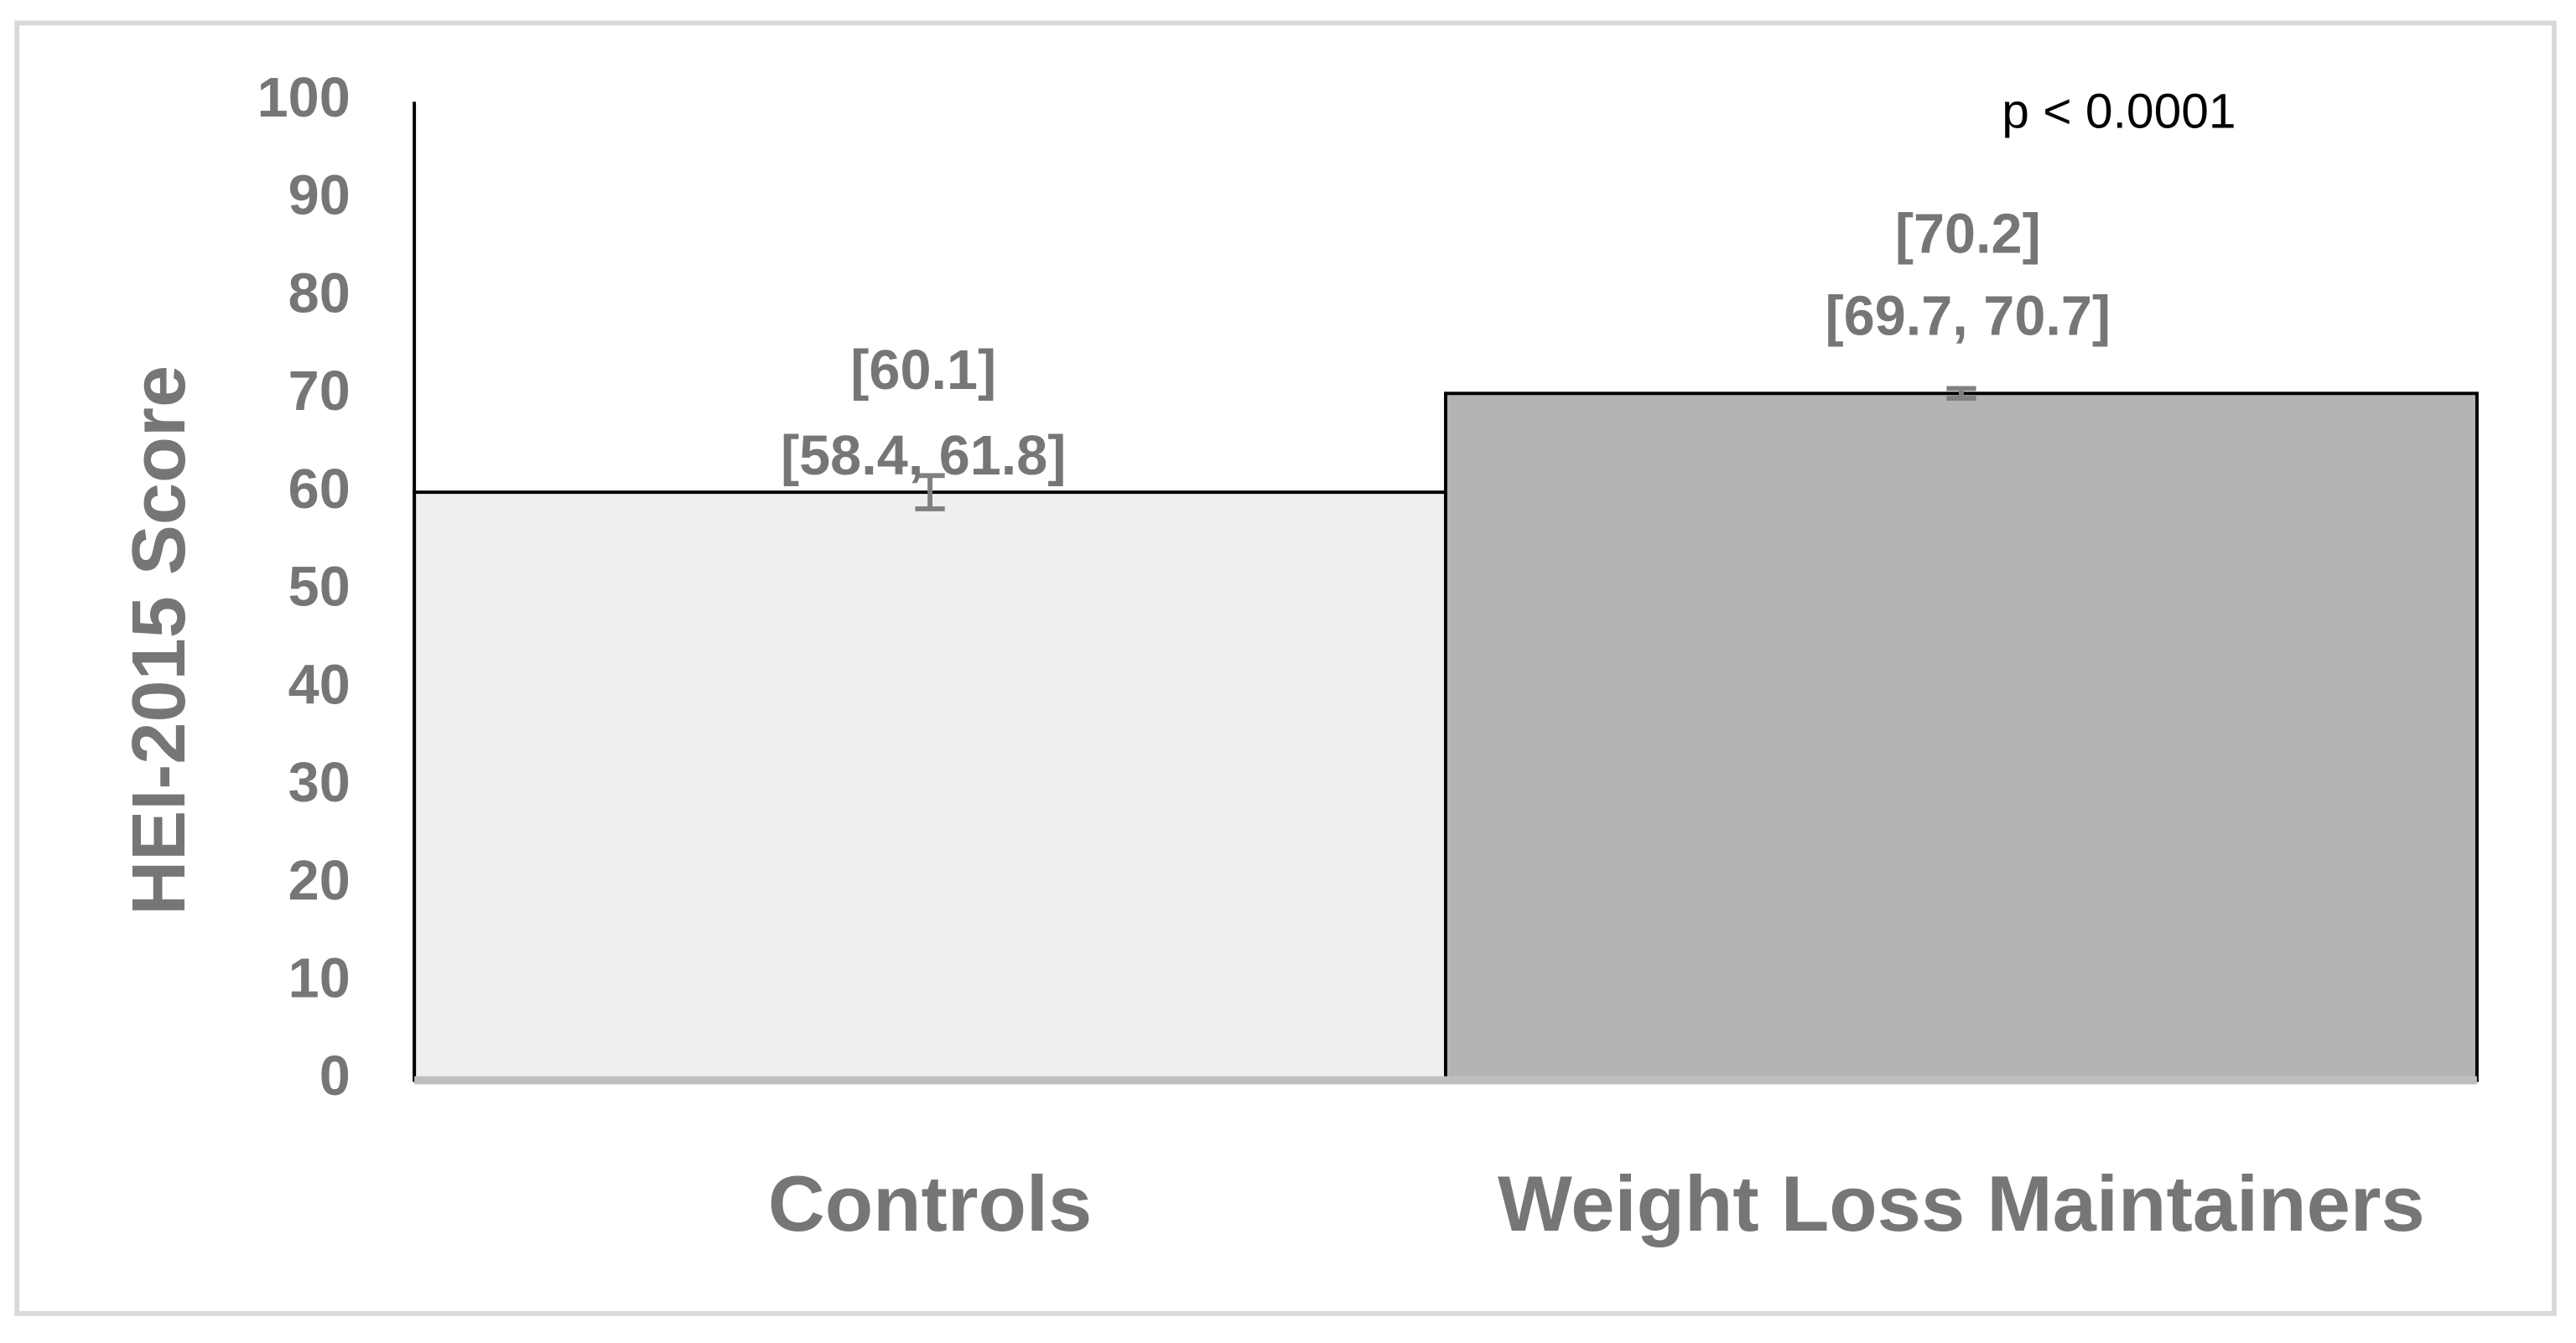  What do you see at coordinates (1968, 235) in the screenshot?
I see `value-label: [70.2]` at bounding box center [1968, 235].